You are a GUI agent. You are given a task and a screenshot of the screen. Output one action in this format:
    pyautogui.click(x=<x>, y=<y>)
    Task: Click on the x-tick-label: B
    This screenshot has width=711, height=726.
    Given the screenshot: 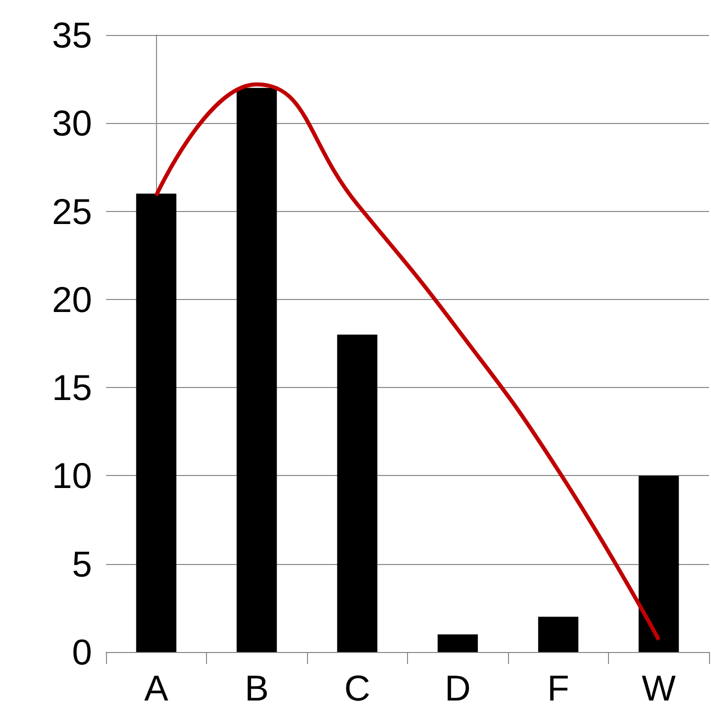 What is the action you would take?
    pyautogui.click(x=256, y=688)
    